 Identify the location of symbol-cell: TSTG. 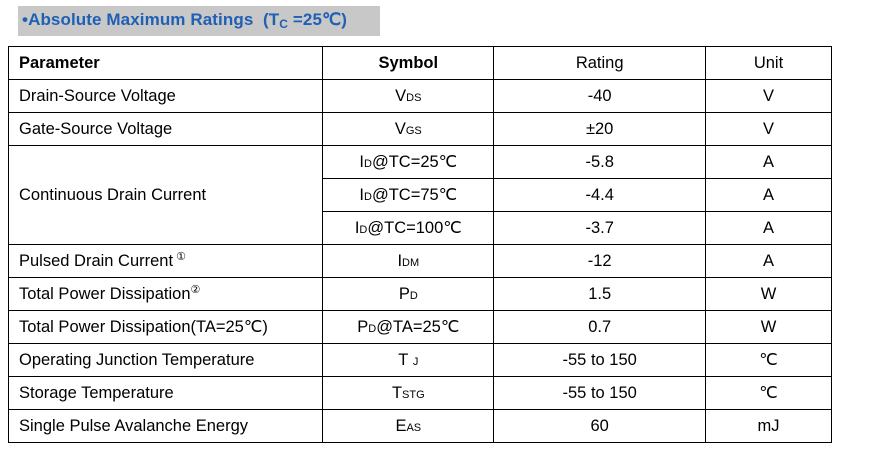
(408, 393).